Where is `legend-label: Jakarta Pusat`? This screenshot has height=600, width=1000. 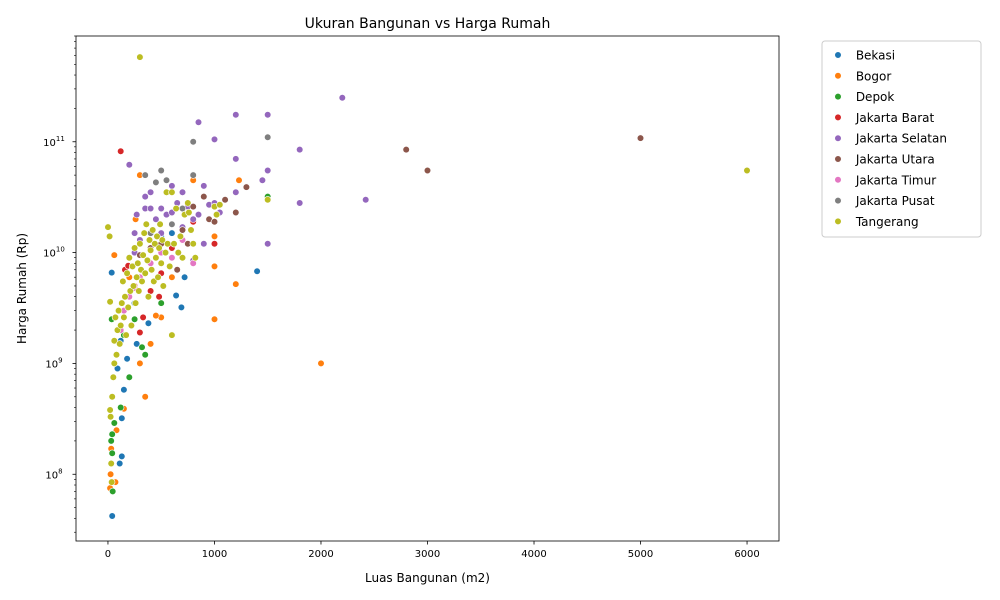
legend-label: Jakarta Pusat is located at coordinates (893, 201).